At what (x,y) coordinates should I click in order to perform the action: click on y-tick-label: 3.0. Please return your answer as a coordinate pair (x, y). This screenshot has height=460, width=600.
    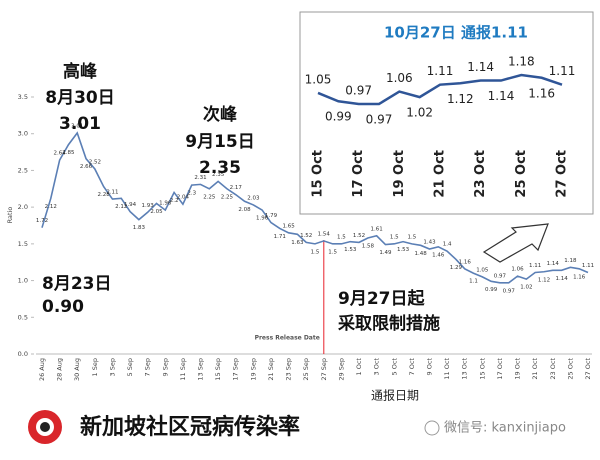
    Looking at the image, I should click on (23, 134).